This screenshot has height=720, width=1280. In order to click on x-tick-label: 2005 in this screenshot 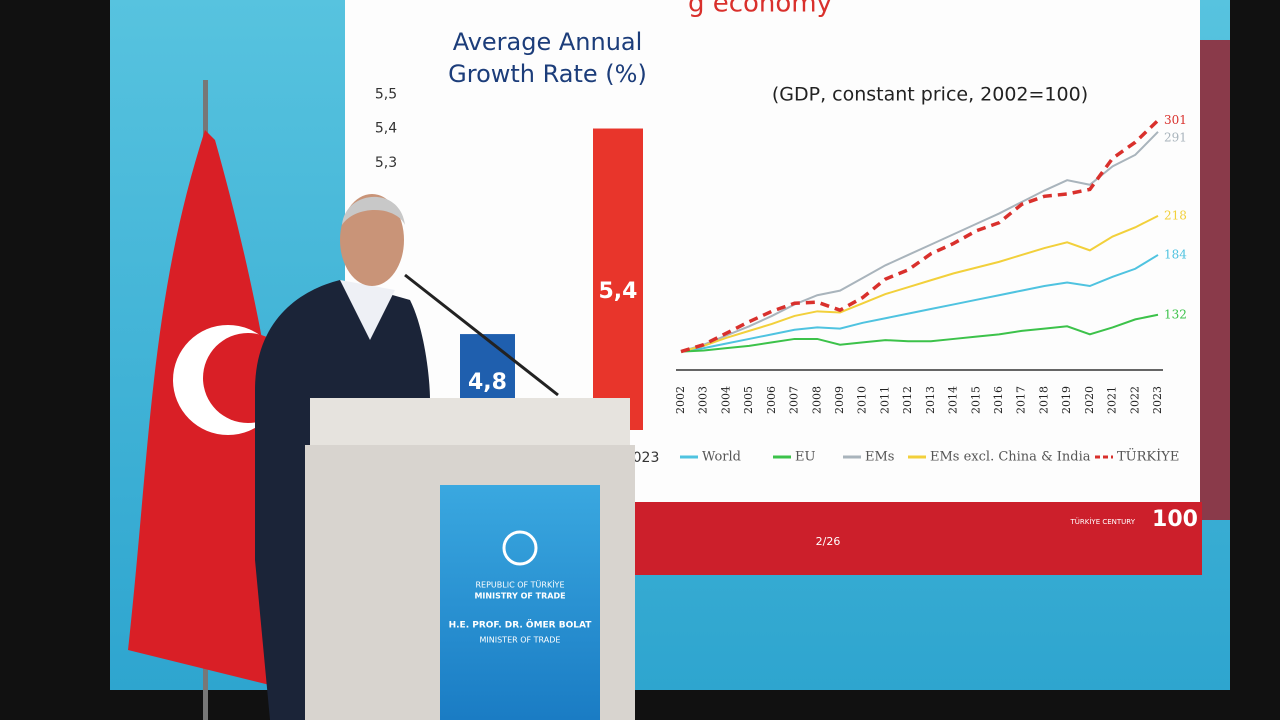, I will do `click(748, 400)`.